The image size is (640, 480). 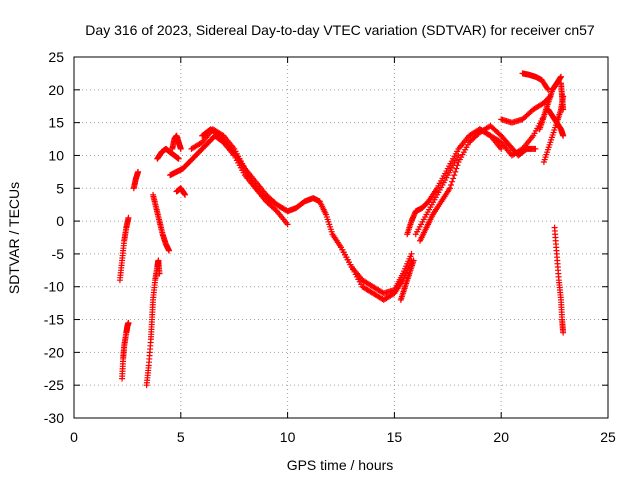 I want to click on x-tick-label: 10, so click(x=288, y=437).